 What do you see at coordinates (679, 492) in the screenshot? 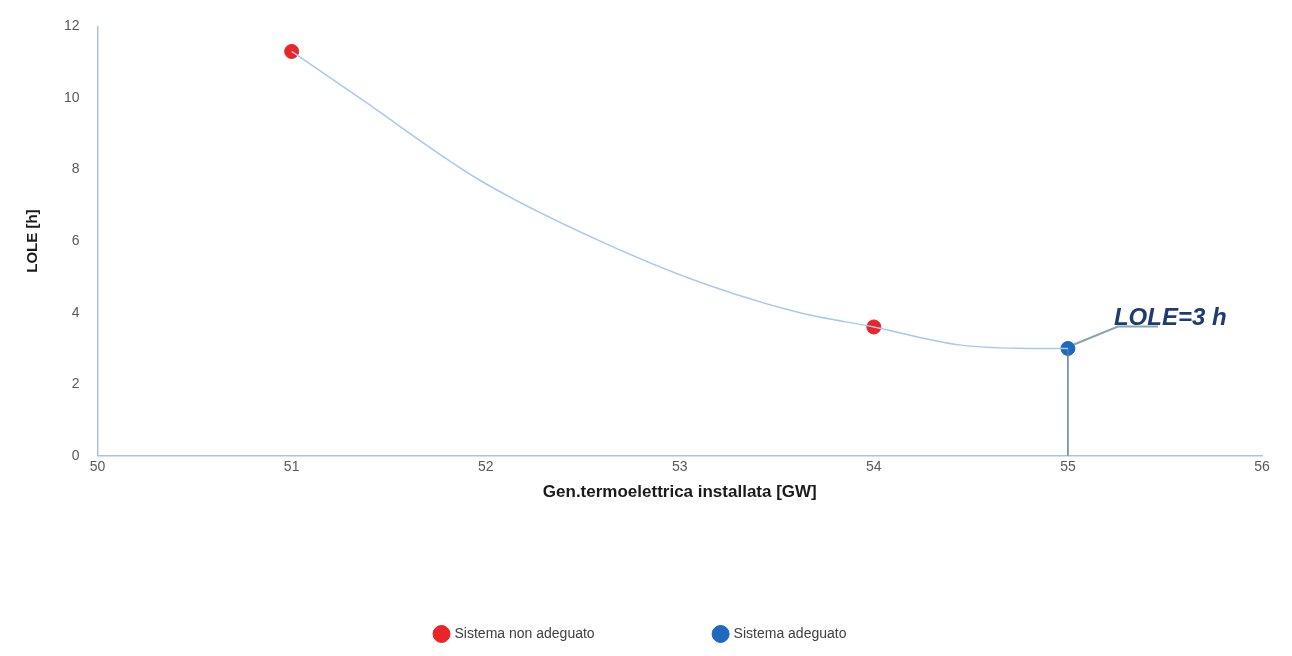
I see `x-axis-title: Gen.termoelettrica installata [GW]` at bounding box center [679, 492].